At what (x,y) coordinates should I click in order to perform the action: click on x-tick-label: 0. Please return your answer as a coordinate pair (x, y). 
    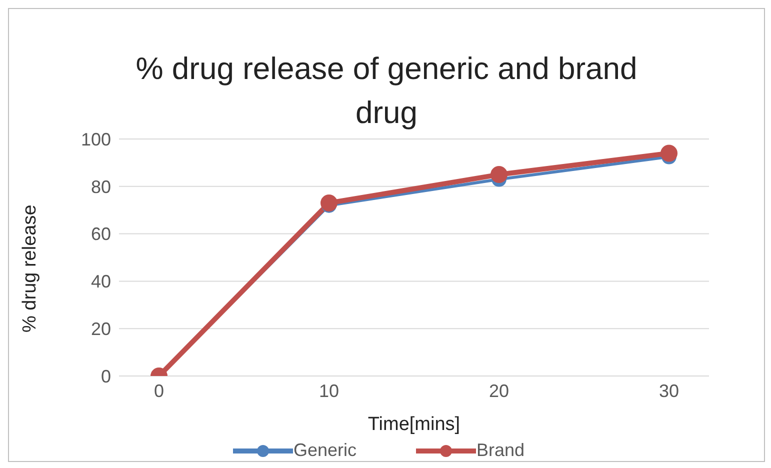
    Looking at the image, I should click on (159, 390).